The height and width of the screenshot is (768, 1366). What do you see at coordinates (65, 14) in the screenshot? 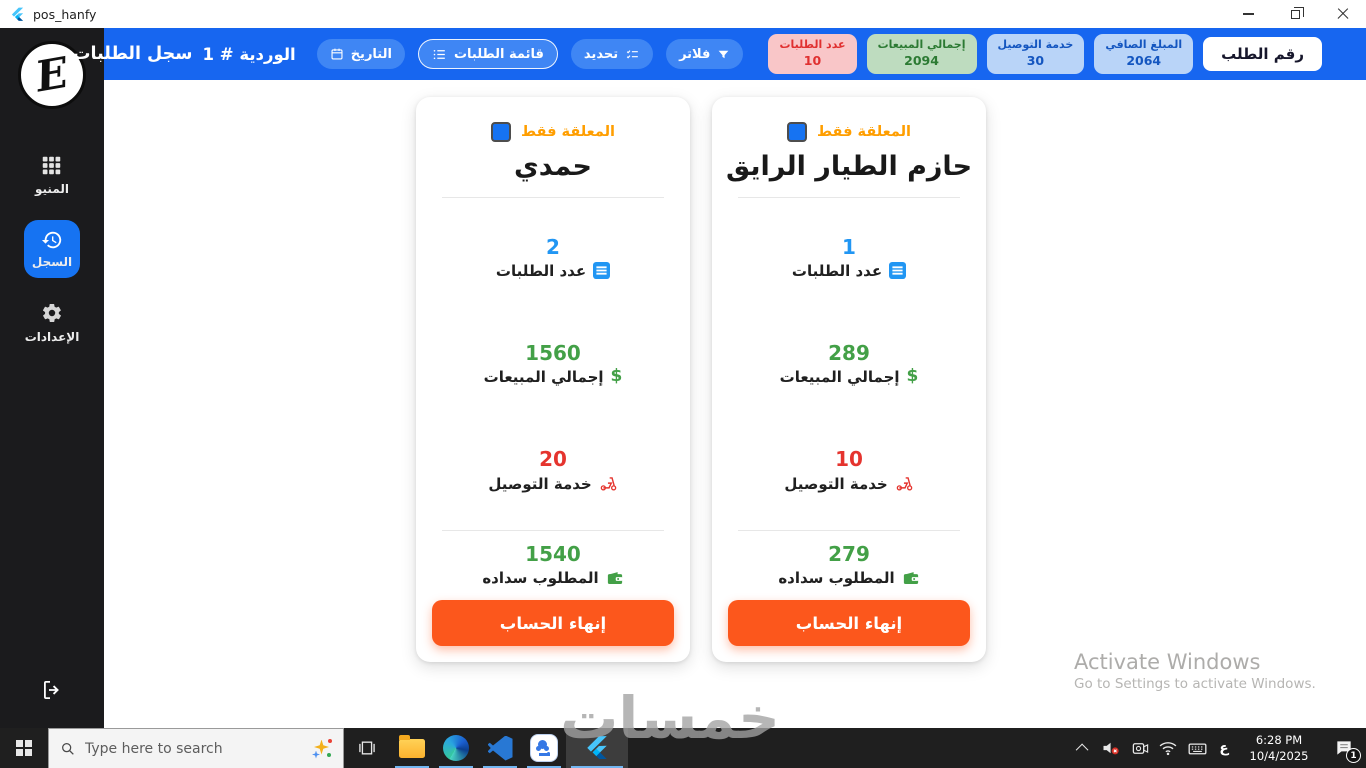
I see `window-title: pos_hanfy` at bounding box center [65, 14].